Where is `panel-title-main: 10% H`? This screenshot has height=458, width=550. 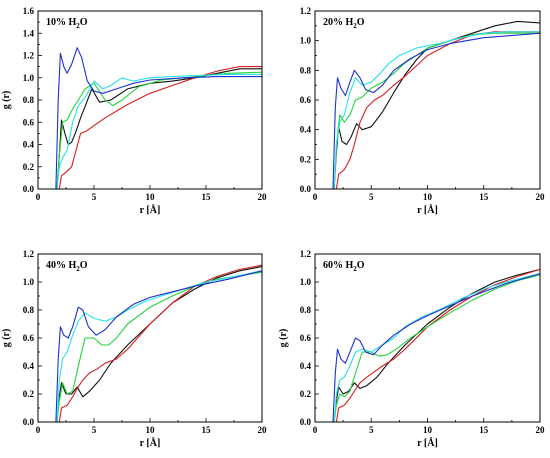 panel-title-main: 10% H is located at coordinates (61, 22).